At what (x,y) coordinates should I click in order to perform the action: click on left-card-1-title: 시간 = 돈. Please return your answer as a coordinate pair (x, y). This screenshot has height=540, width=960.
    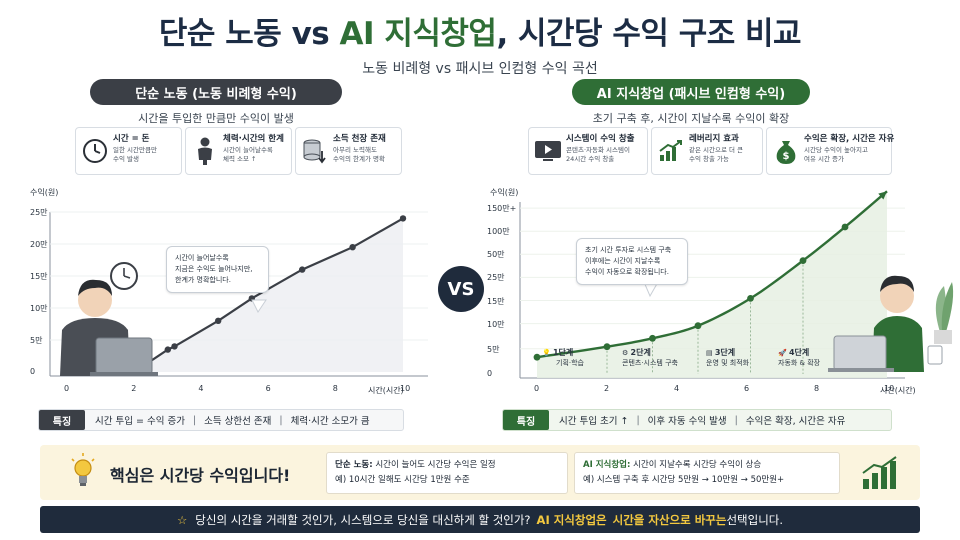
    Looking at the image, I should click on (131, 139).